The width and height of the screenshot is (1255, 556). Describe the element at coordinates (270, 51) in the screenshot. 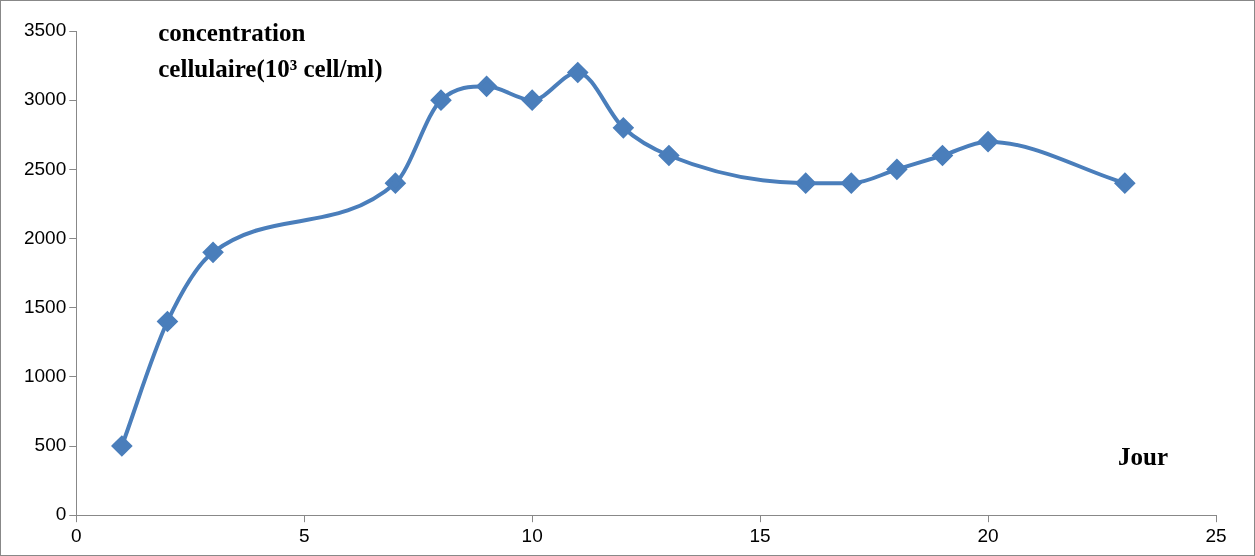

I see `y-axis-title: concentration cellulaire(10³ cell/ml)` at that location.